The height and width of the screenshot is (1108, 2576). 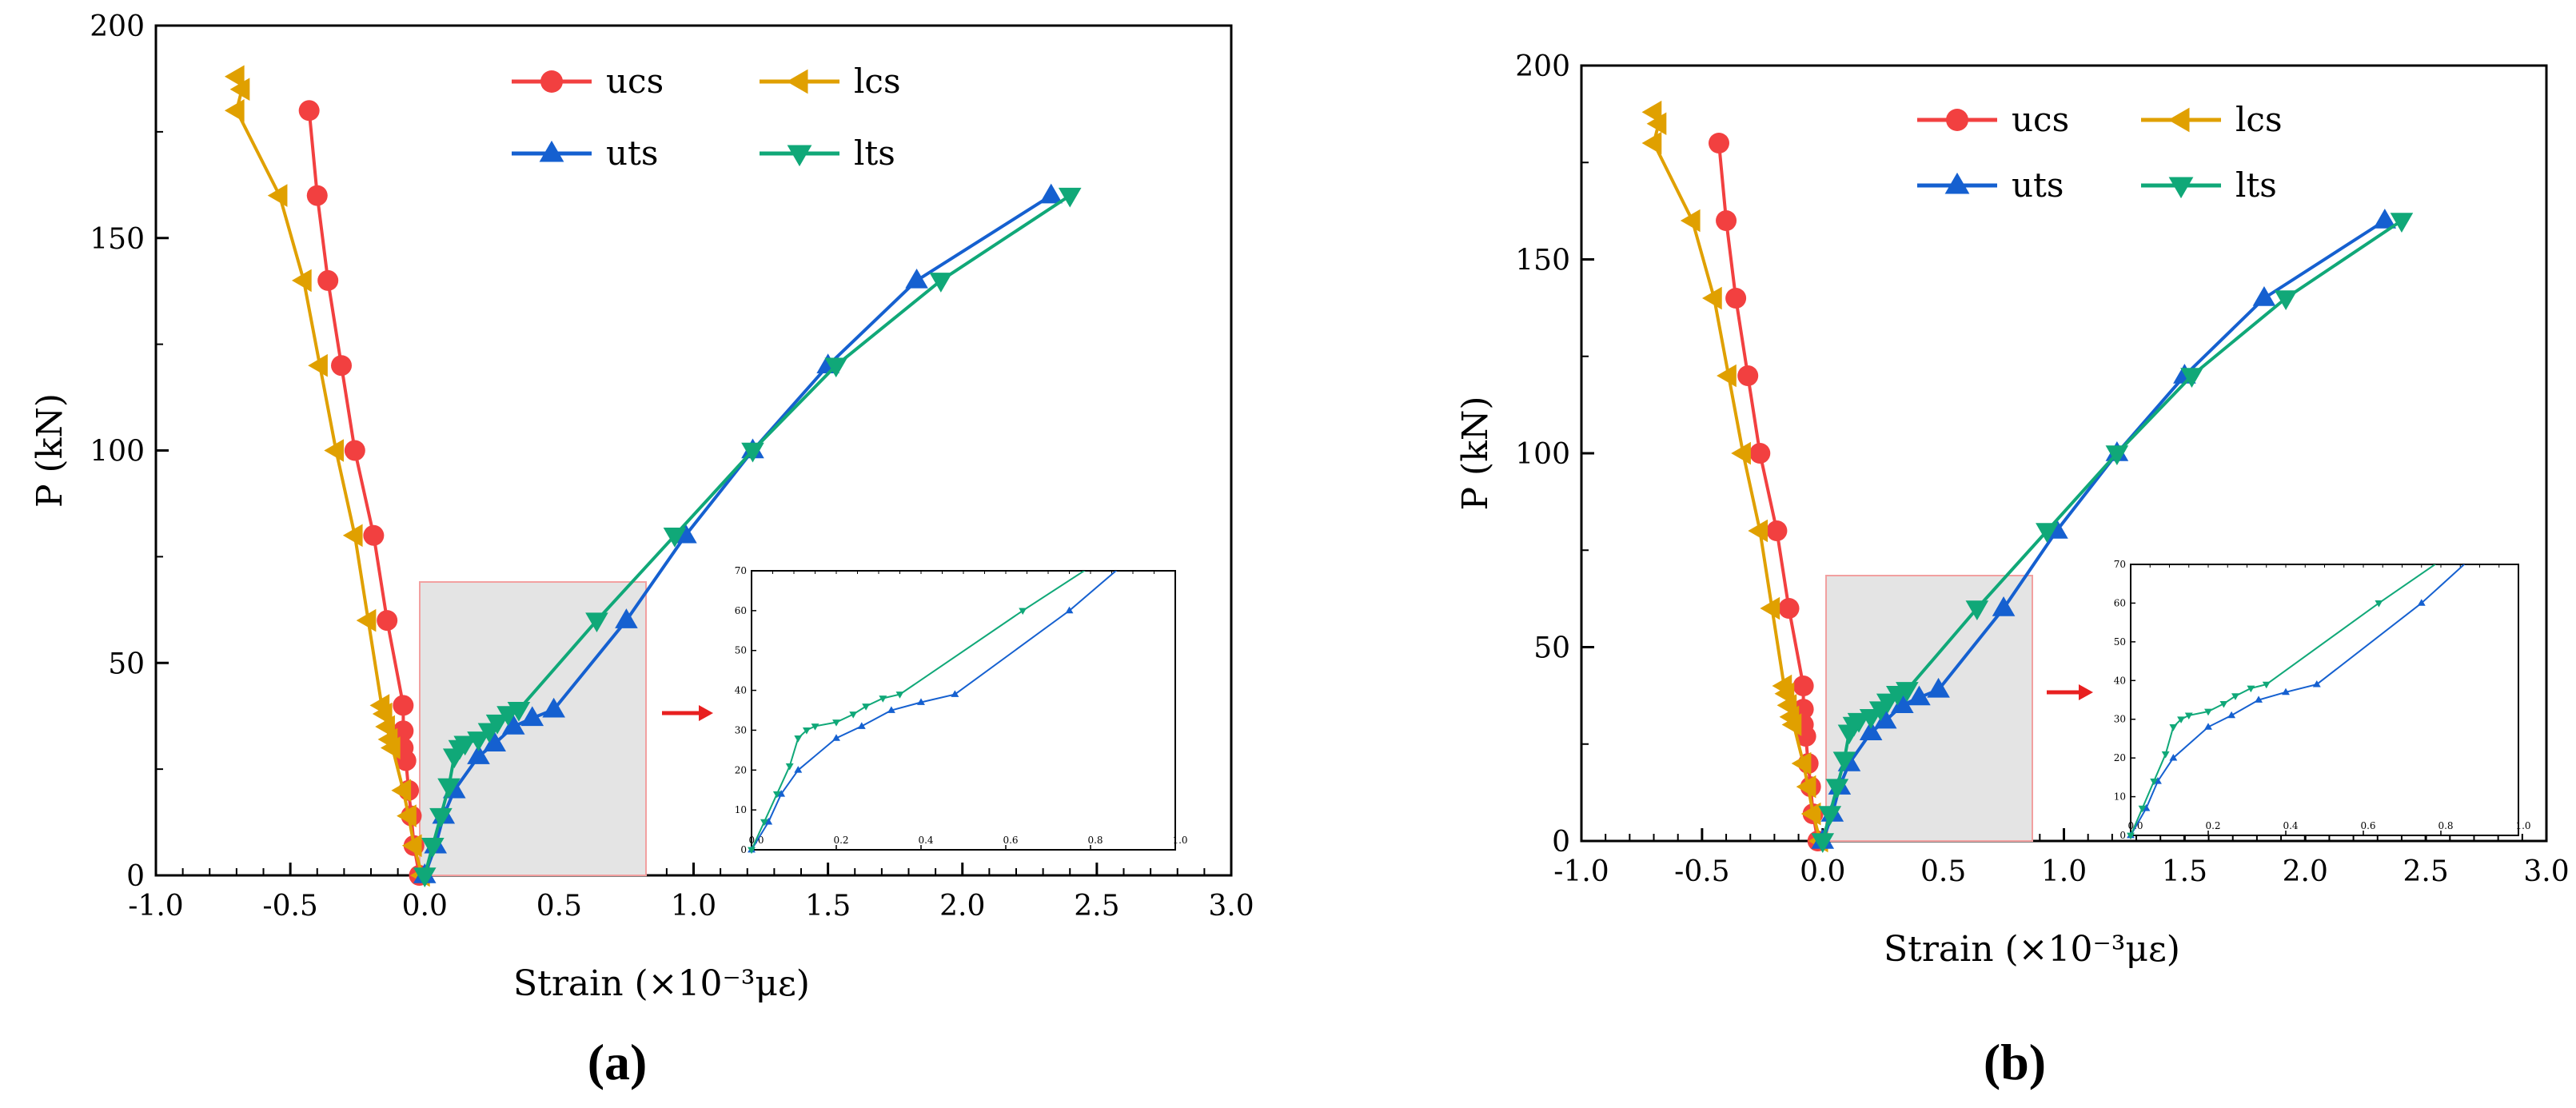 What do you see at coordinates (1542, 66) in the screenshot?
I see `y-tick-label: 200` at bounding box center [1542, 66].